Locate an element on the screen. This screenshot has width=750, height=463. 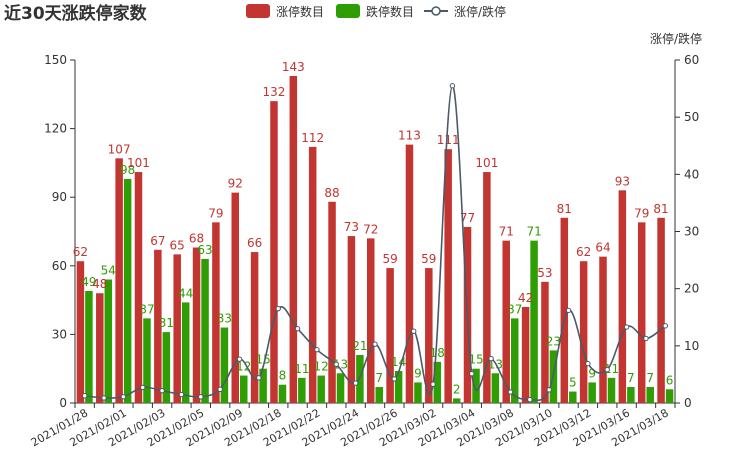
legend-label-limit-up: 涨停数目 is located at coordinates (300, 11).